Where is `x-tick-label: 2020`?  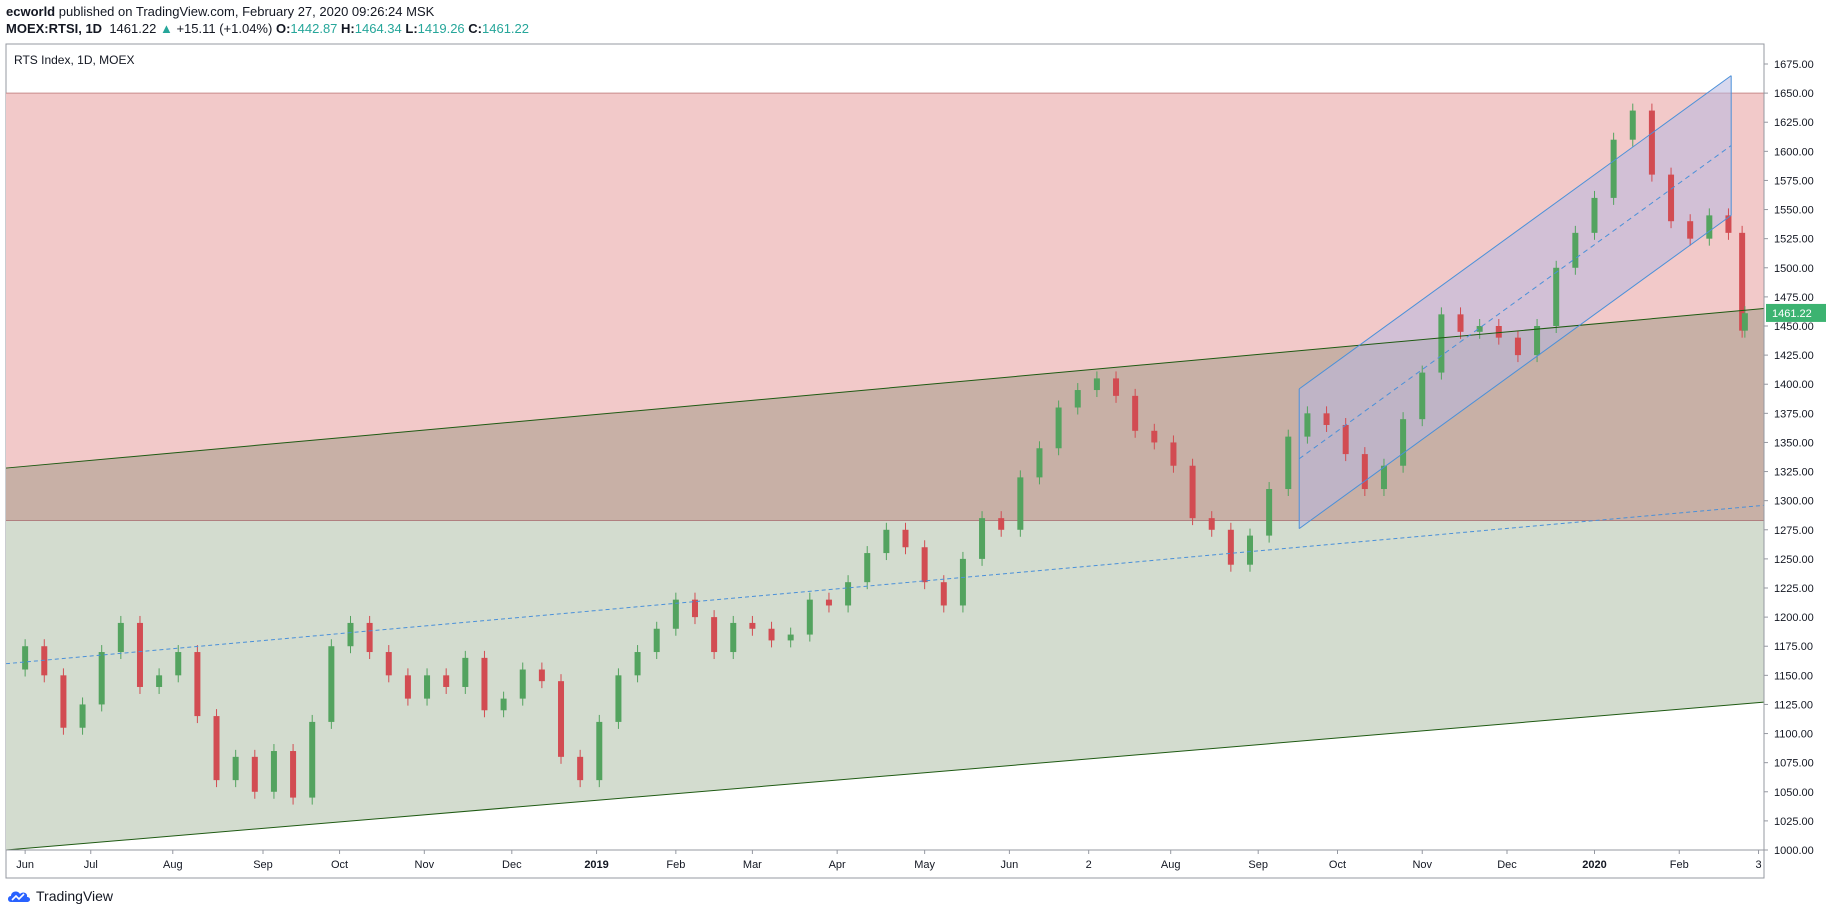
x-tick-label: 2020 is located at coordinates (1594, 865).